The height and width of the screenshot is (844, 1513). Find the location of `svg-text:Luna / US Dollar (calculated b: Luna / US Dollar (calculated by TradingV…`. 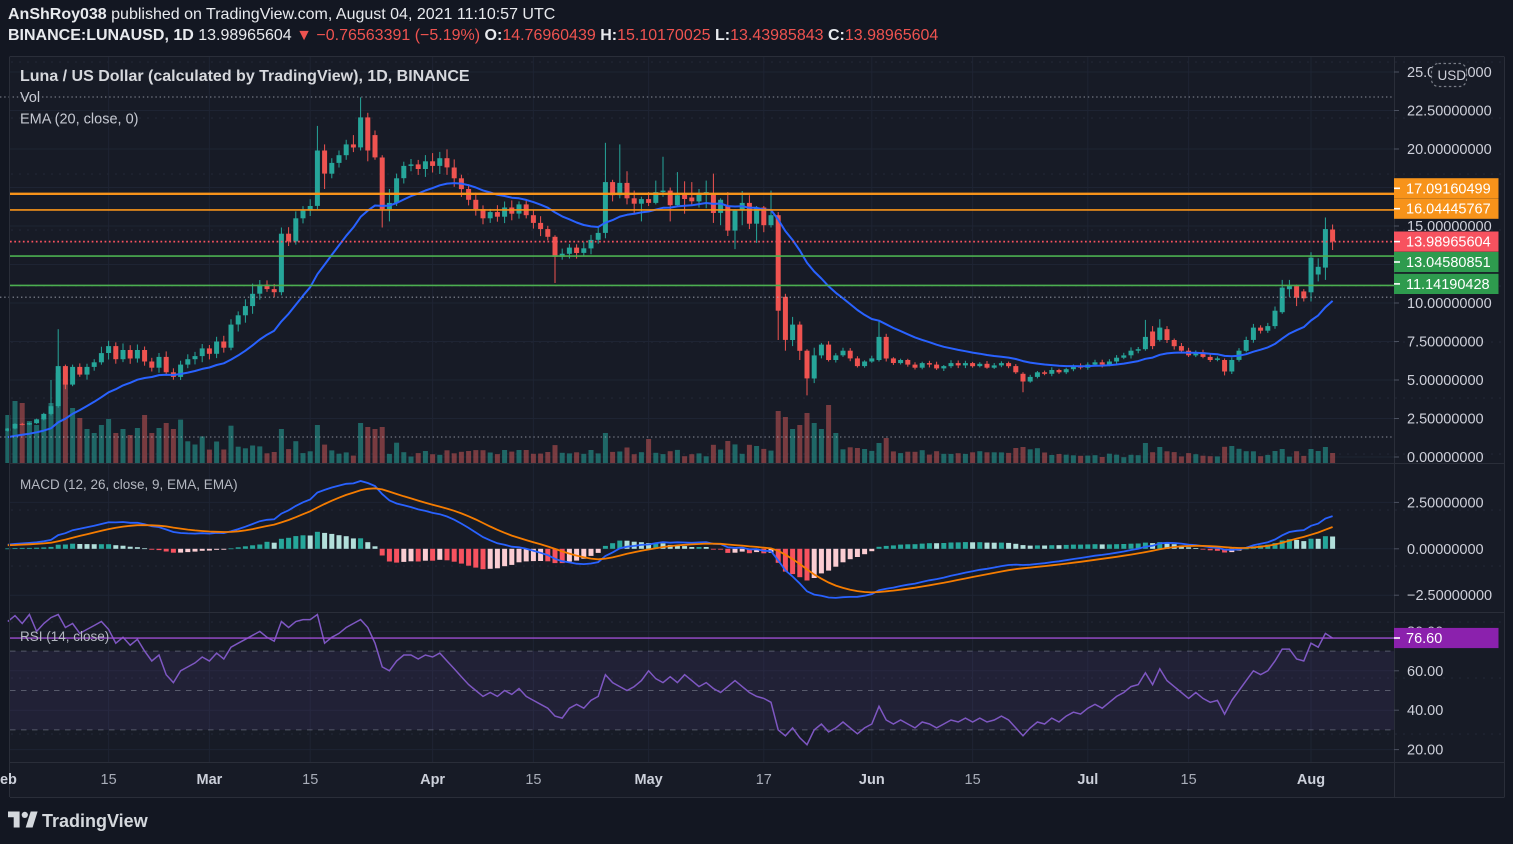

svg-text:Luna / US Dollar (calculated b: Luna / US Dollar (calculated by TradingV… is located at coordinates (245, 76).